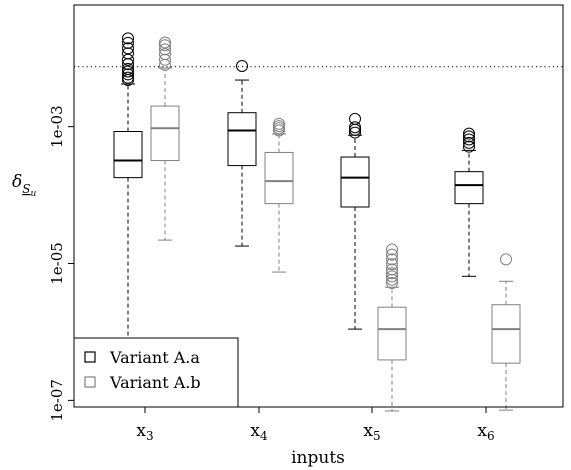 This screenshot has width=571, height=470. Describe the element at coordinates (90, 357) in the screenshot. I see `legend-swatch-variant-a-a` at that location.